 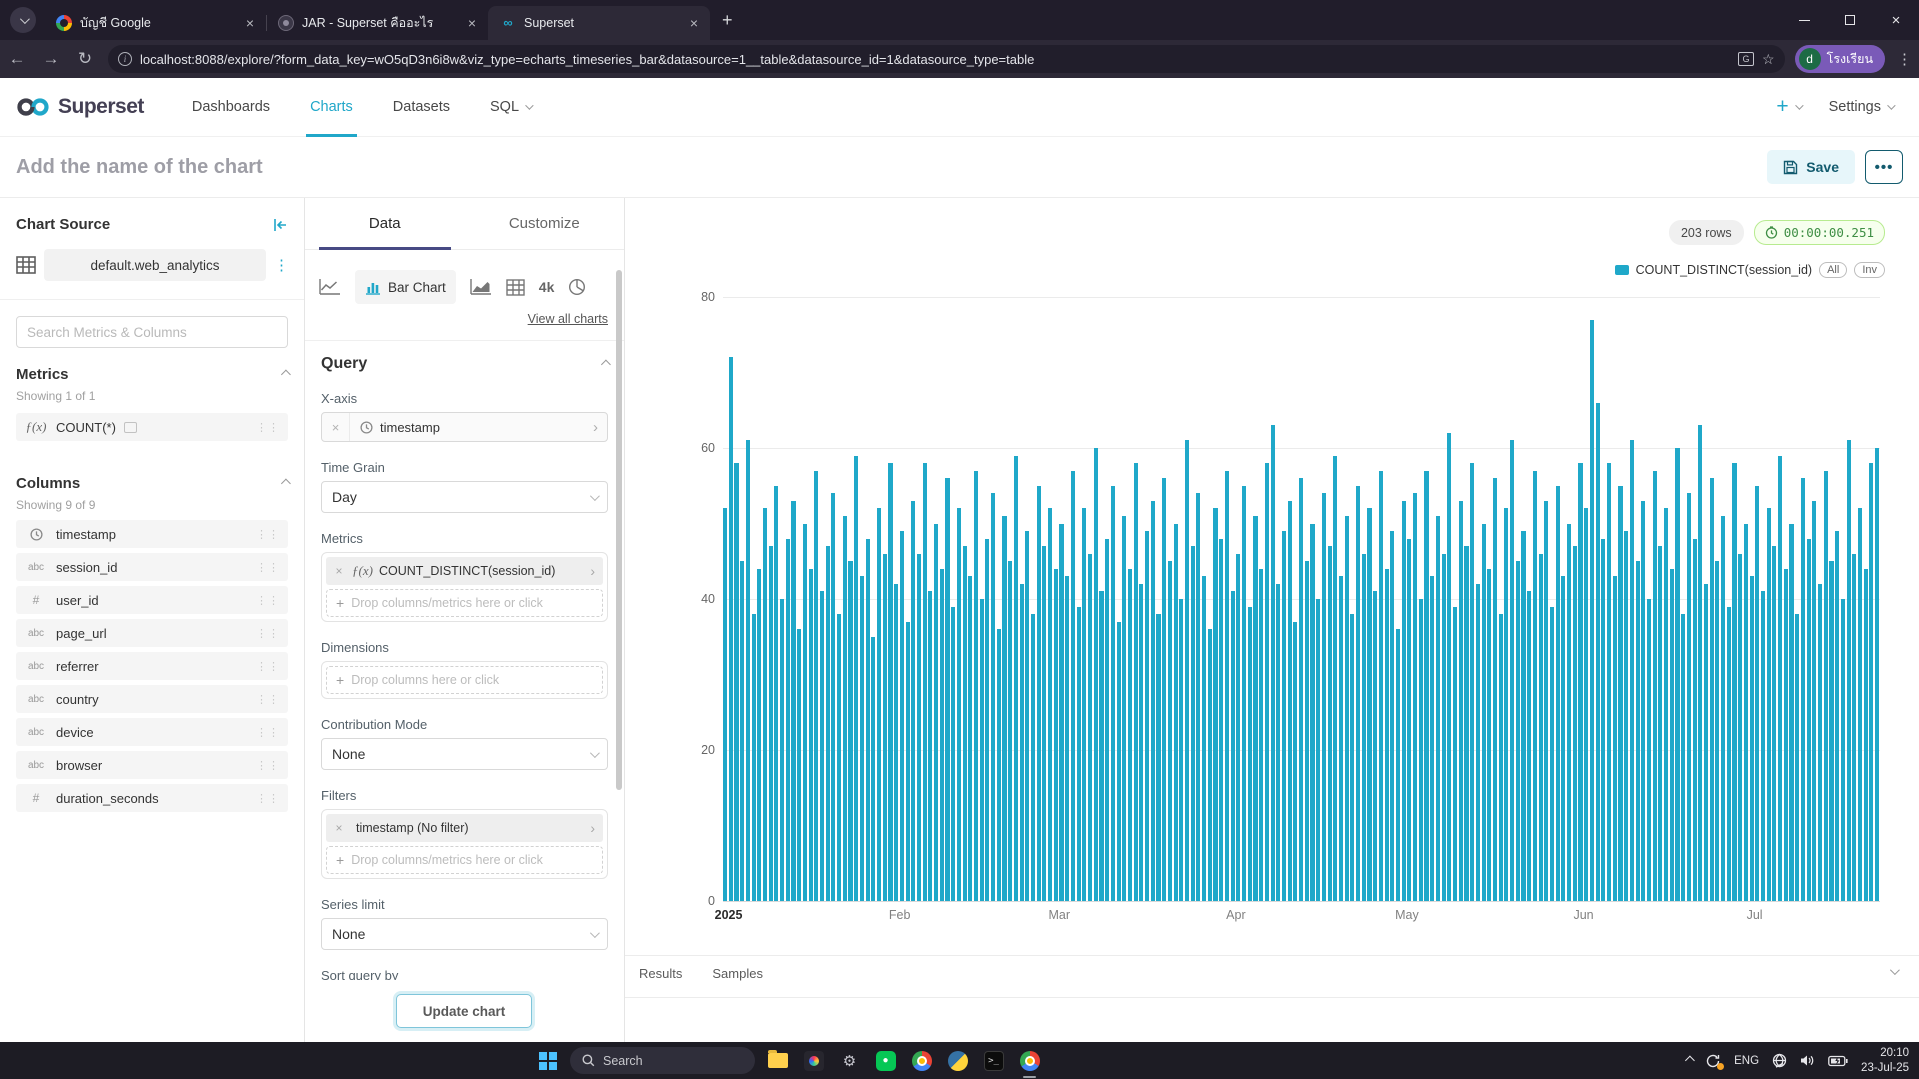 I want to click on bar-chart-selected: Bar Chart, so click(x=405, y=287).